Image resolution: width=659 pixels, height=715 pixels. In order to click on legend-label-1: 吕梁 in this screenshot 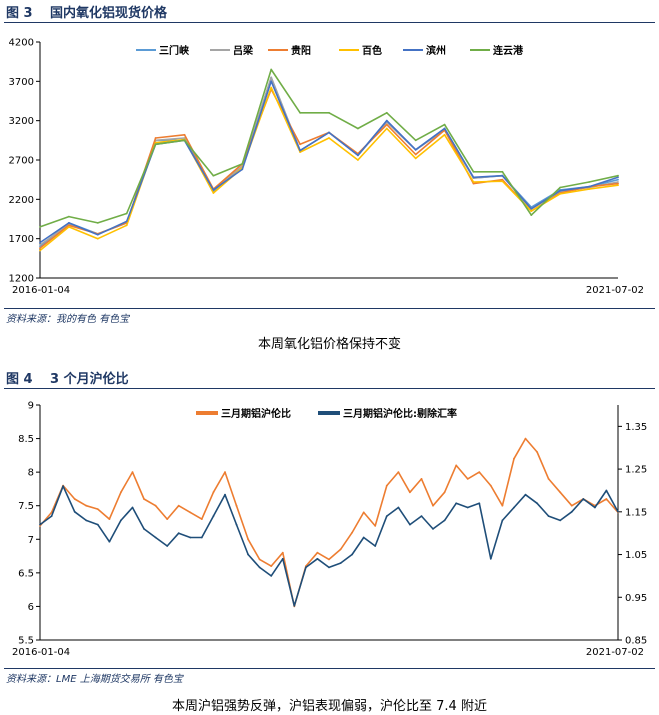, I will do `click(243, 50)`.